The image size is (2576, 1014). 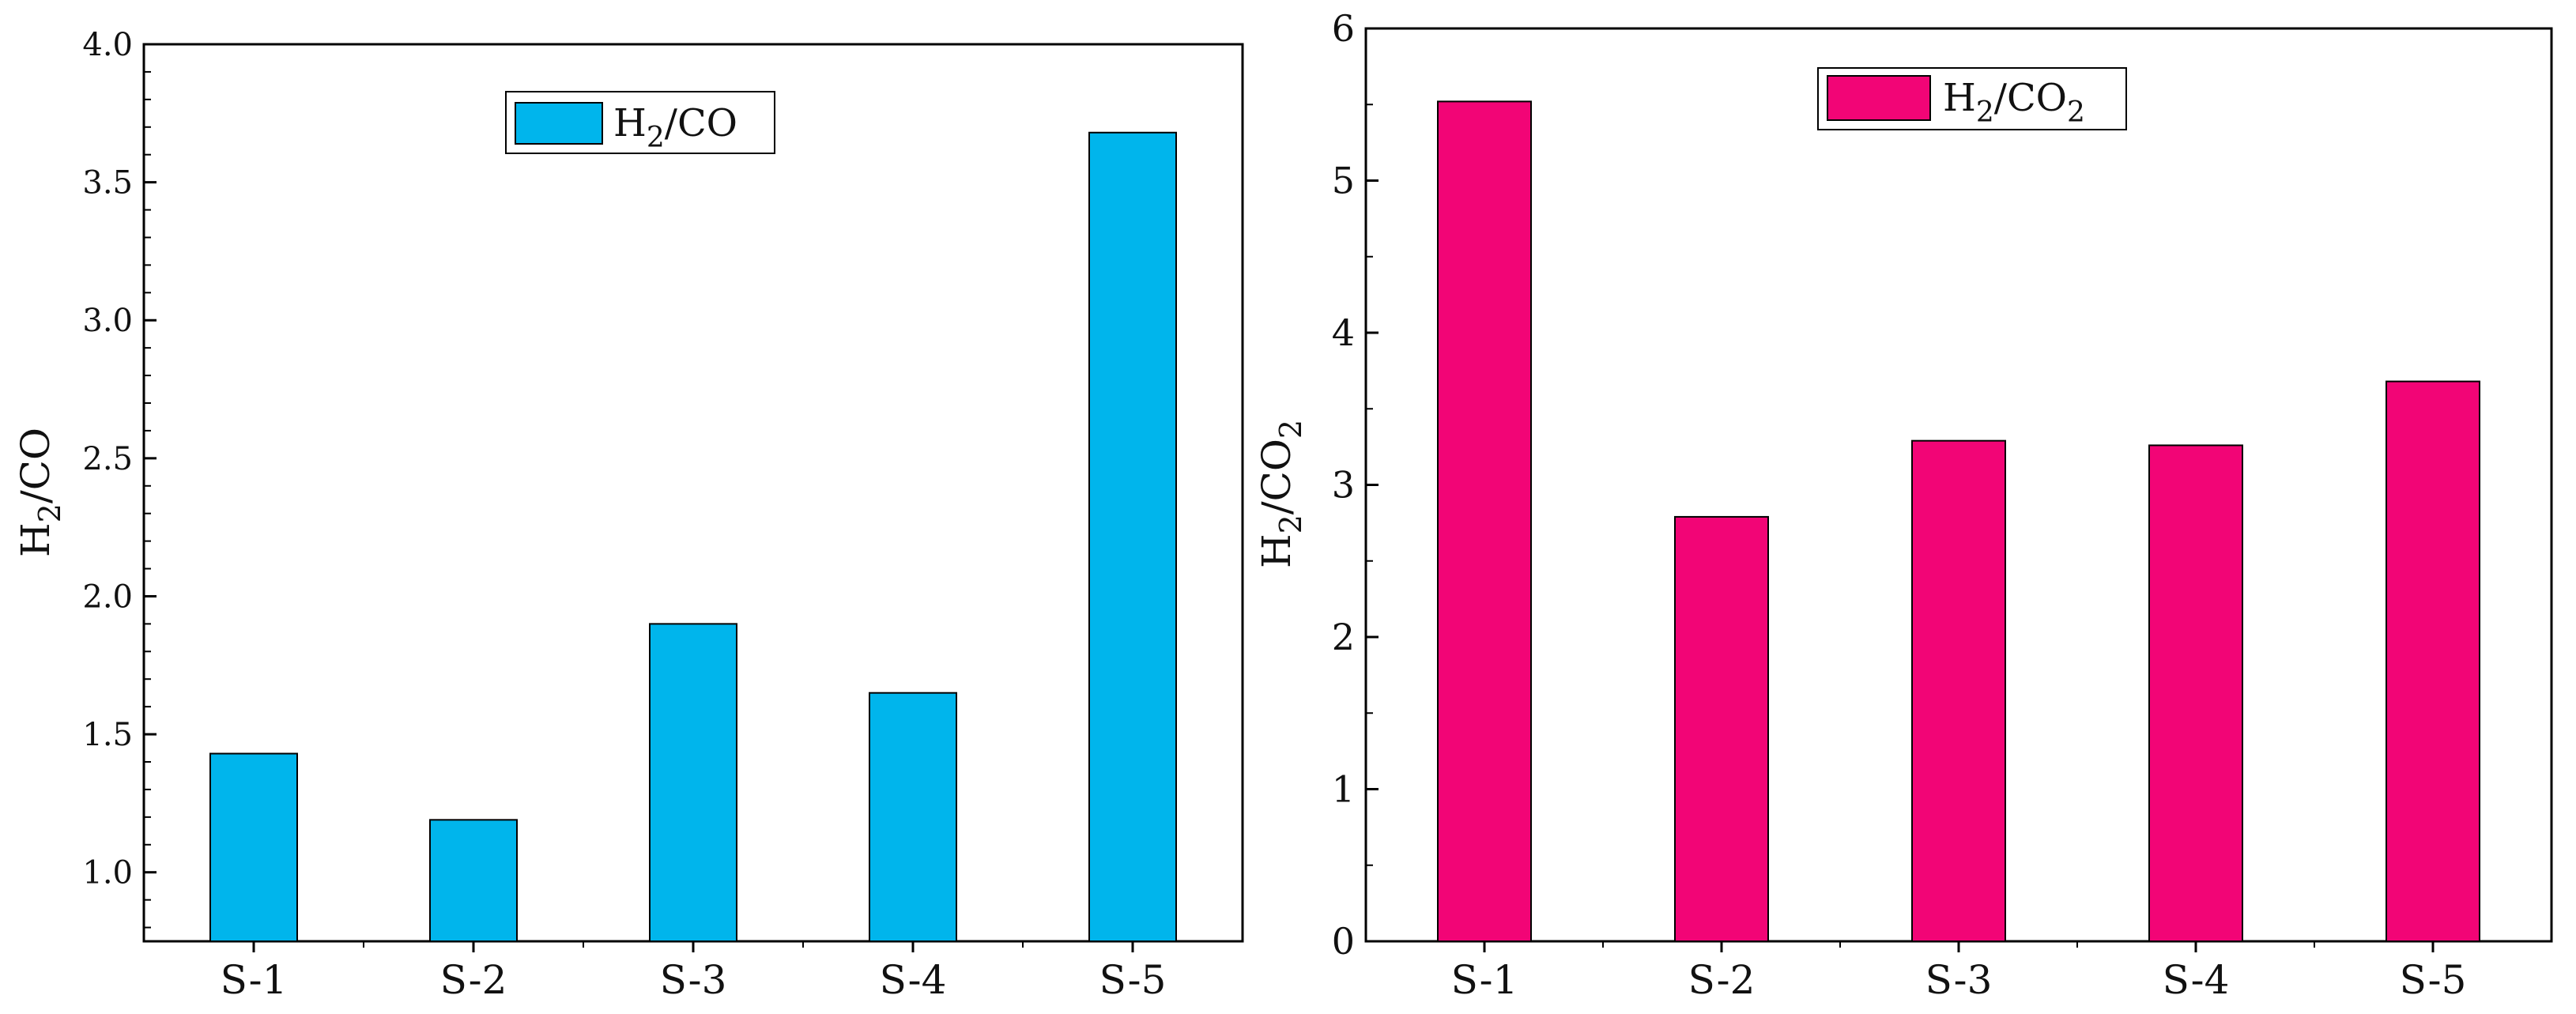 I want to click on y-tick-label: 1.0, so click(x=108, y=873).